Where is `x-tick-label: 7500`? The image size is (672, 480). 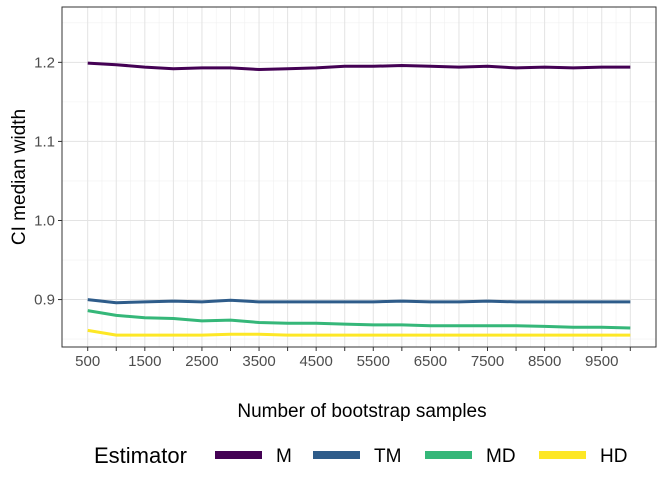 x-tick-label: 7500 is located at coordinates (487, 361).